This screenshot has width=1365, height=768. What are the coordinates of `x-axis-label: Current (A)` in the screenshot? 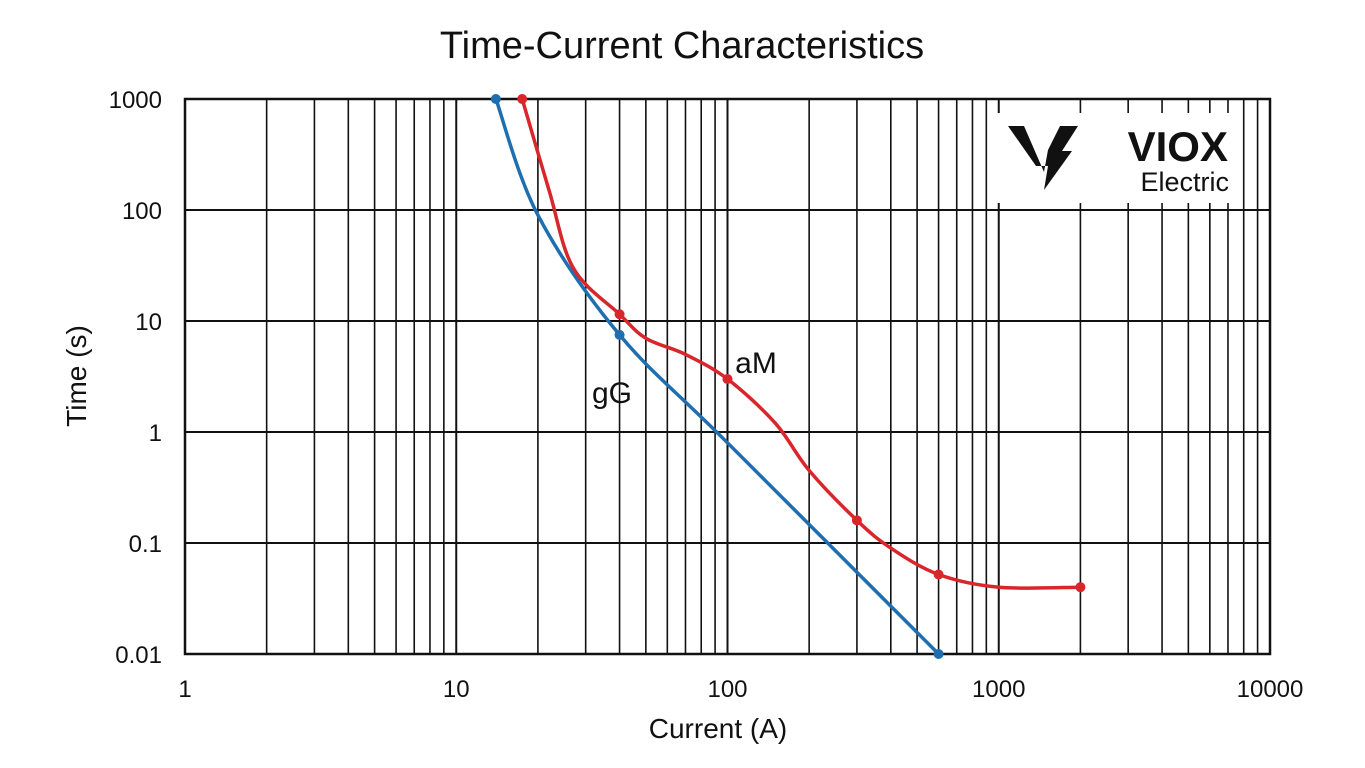 It's located at (718, 728).